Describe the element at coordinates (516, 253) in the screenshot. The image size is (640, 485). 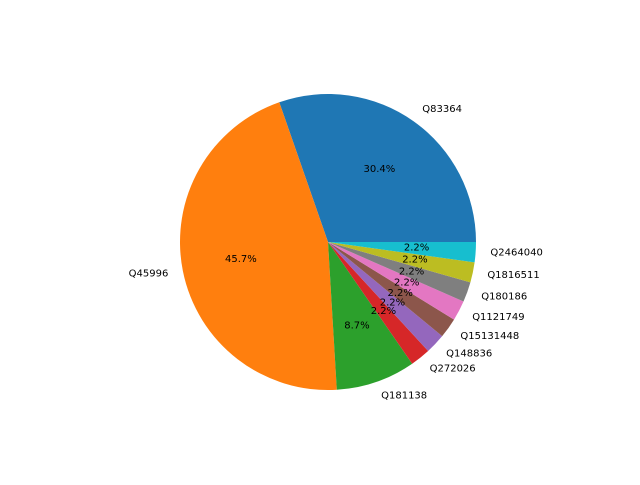
I see `slice-category-label: Q2464040` at that location.